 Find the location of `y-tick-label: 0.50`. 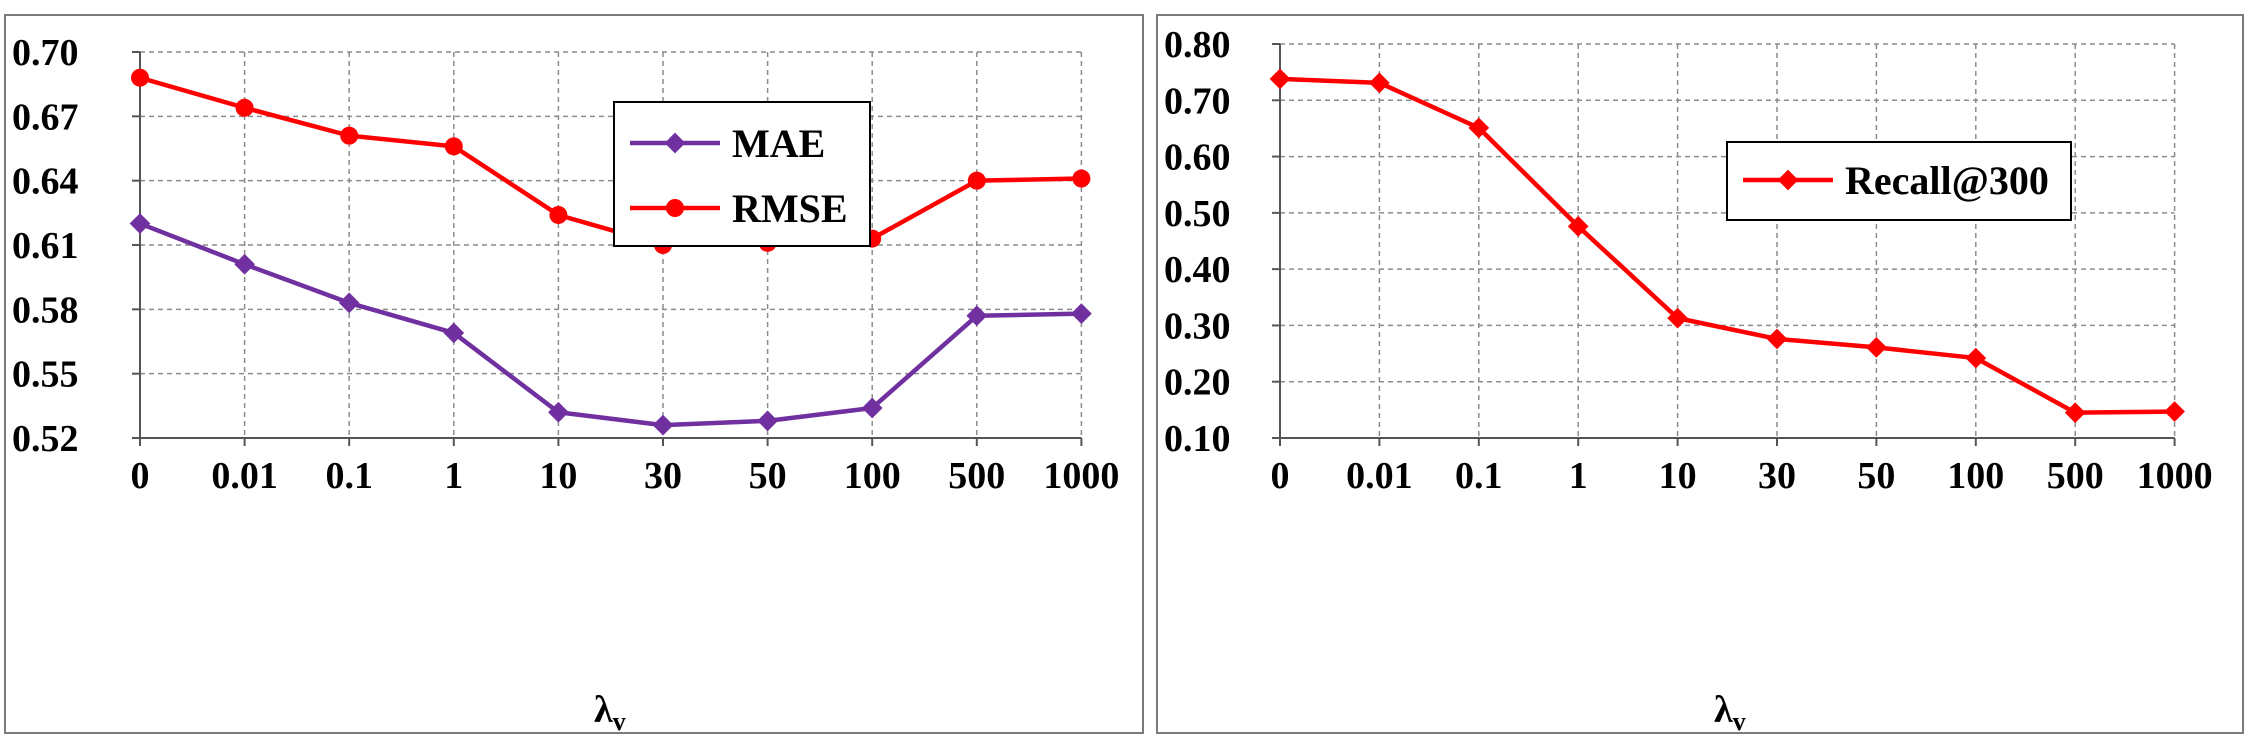

y-tick-label: 0.50 is located at coordinates (1197, 214).